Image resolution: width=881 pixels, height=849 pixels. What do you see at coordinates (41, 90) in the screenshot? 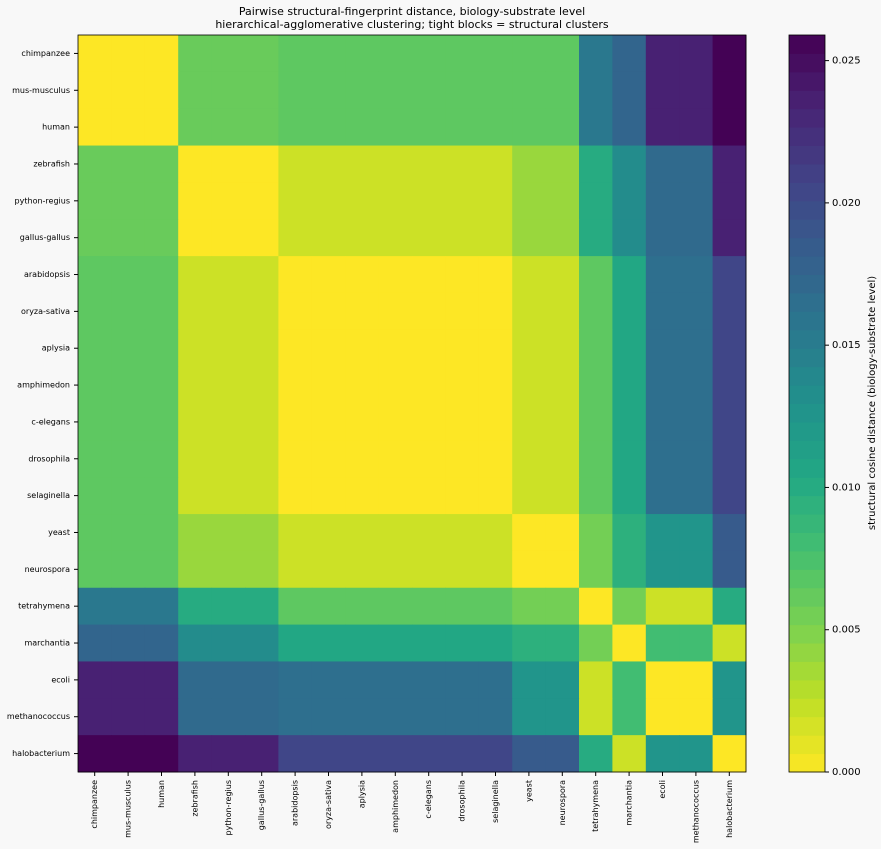
I see `y-tick-label: mus-musculus` at bounding box center [41, 90].